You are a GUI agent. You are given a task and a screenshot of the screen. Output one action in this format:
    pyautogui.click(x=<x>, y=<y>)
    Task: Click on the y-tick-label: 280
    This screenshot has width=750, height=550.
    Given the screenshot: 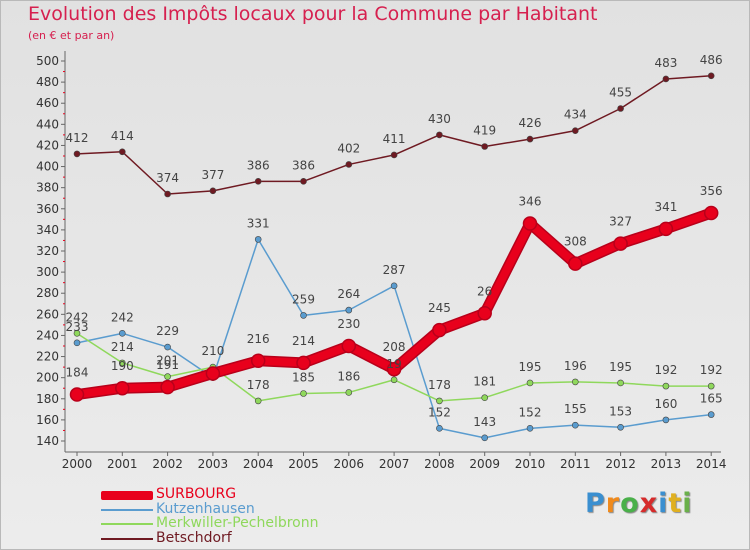 What is the action you would take?
    pyautogui.click(x=47, y=293)
    